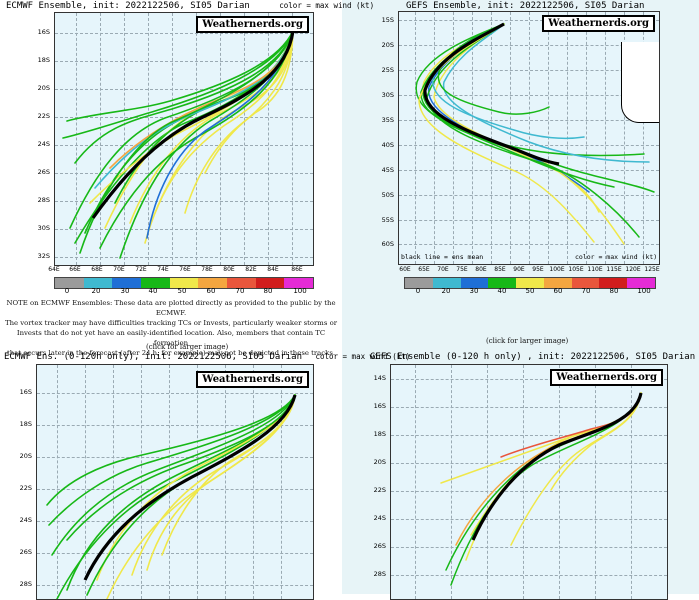 This screenshot has width=699, height=600. Describe the element at coordinates (379, 462) in the screenshot. I see `gefs-120h-ytick: 20S` at that location.